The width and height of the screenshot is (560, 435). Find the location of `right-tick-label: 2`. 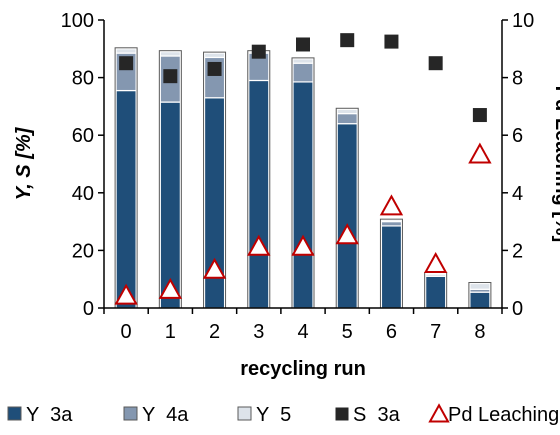

right-tick-label: 2 is located at coordinates (517, 251).